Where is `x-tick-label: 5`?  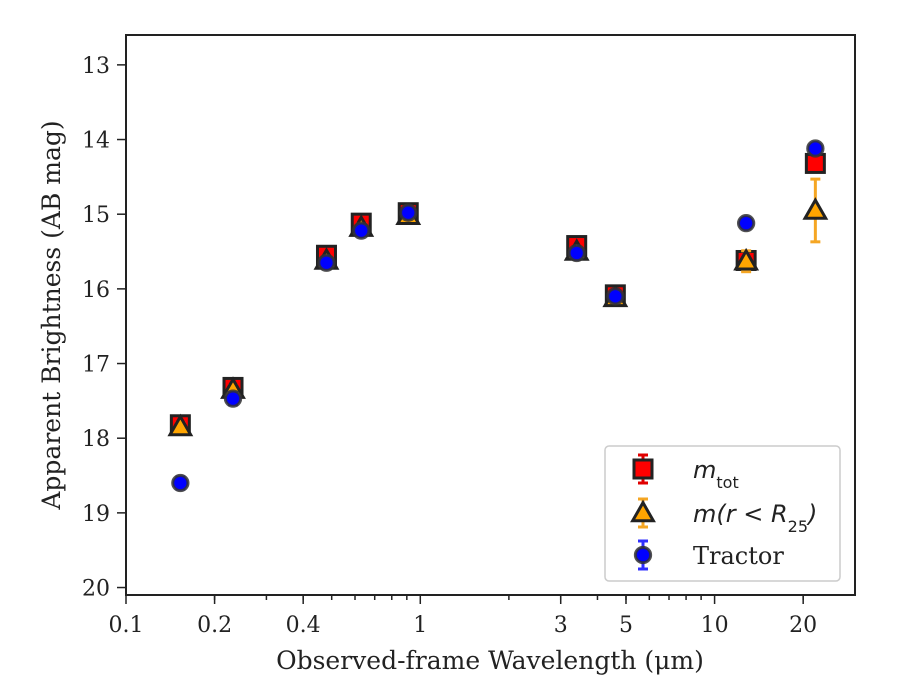
x-tick-label: 5 is located at coordinates (626, 625).